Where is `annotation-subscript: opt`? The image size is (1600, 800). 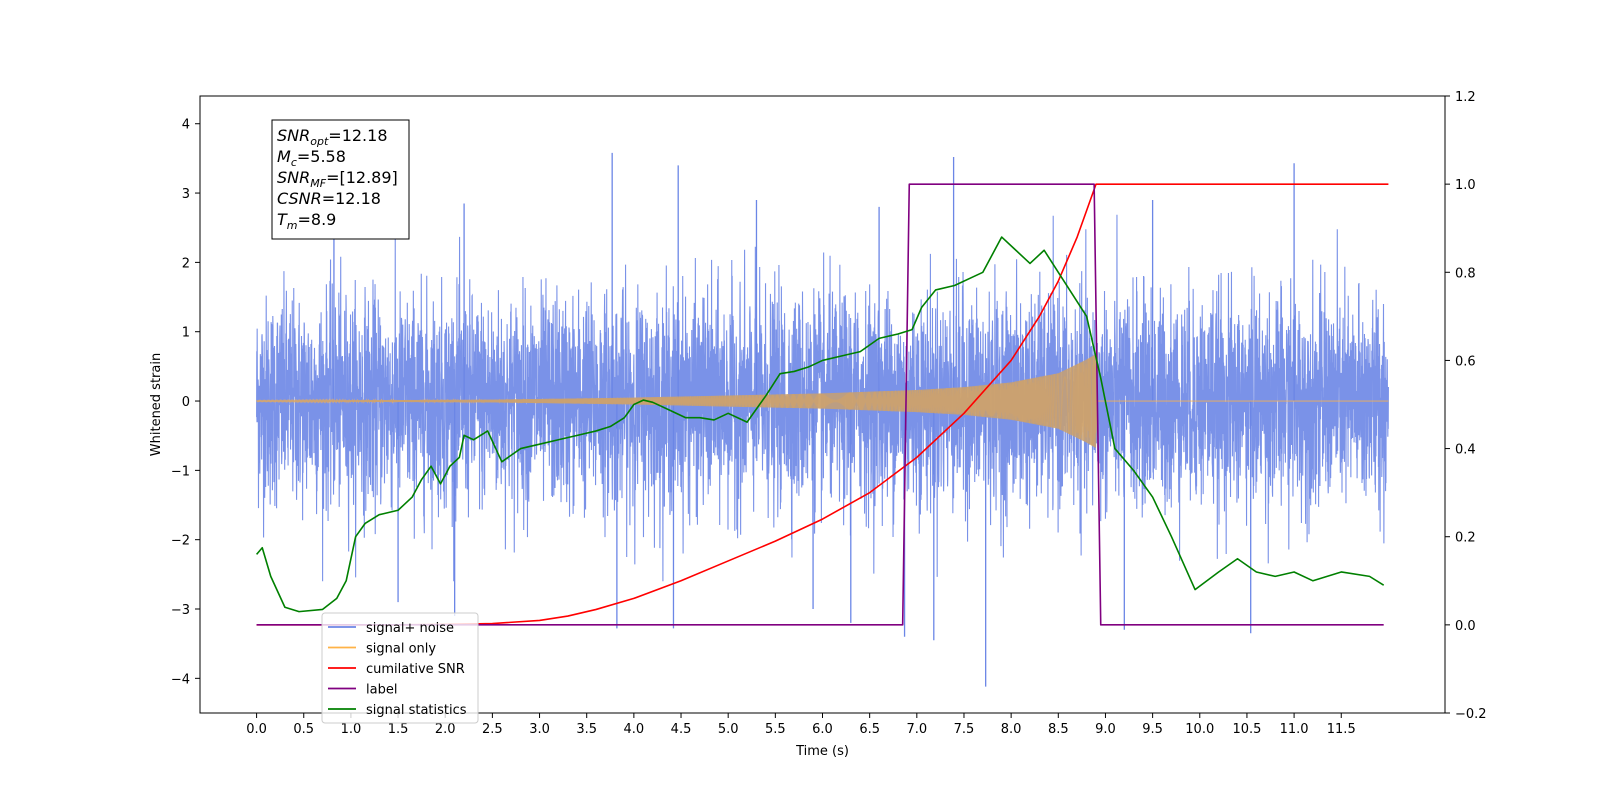 annotation-subscript: opt is located at coordinates (319, 141).